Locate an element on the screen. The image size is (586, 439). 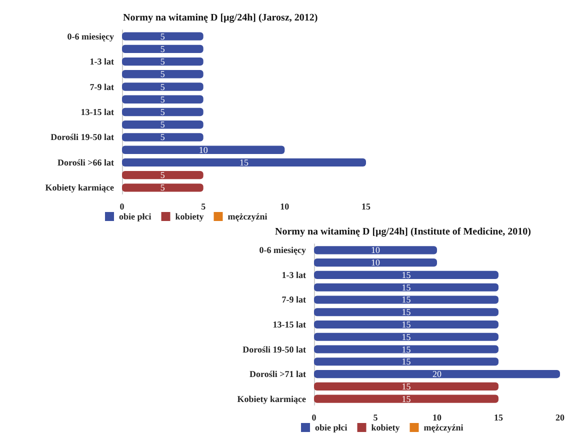
x-tick-label: 20 is located at coordinates (560, 417).